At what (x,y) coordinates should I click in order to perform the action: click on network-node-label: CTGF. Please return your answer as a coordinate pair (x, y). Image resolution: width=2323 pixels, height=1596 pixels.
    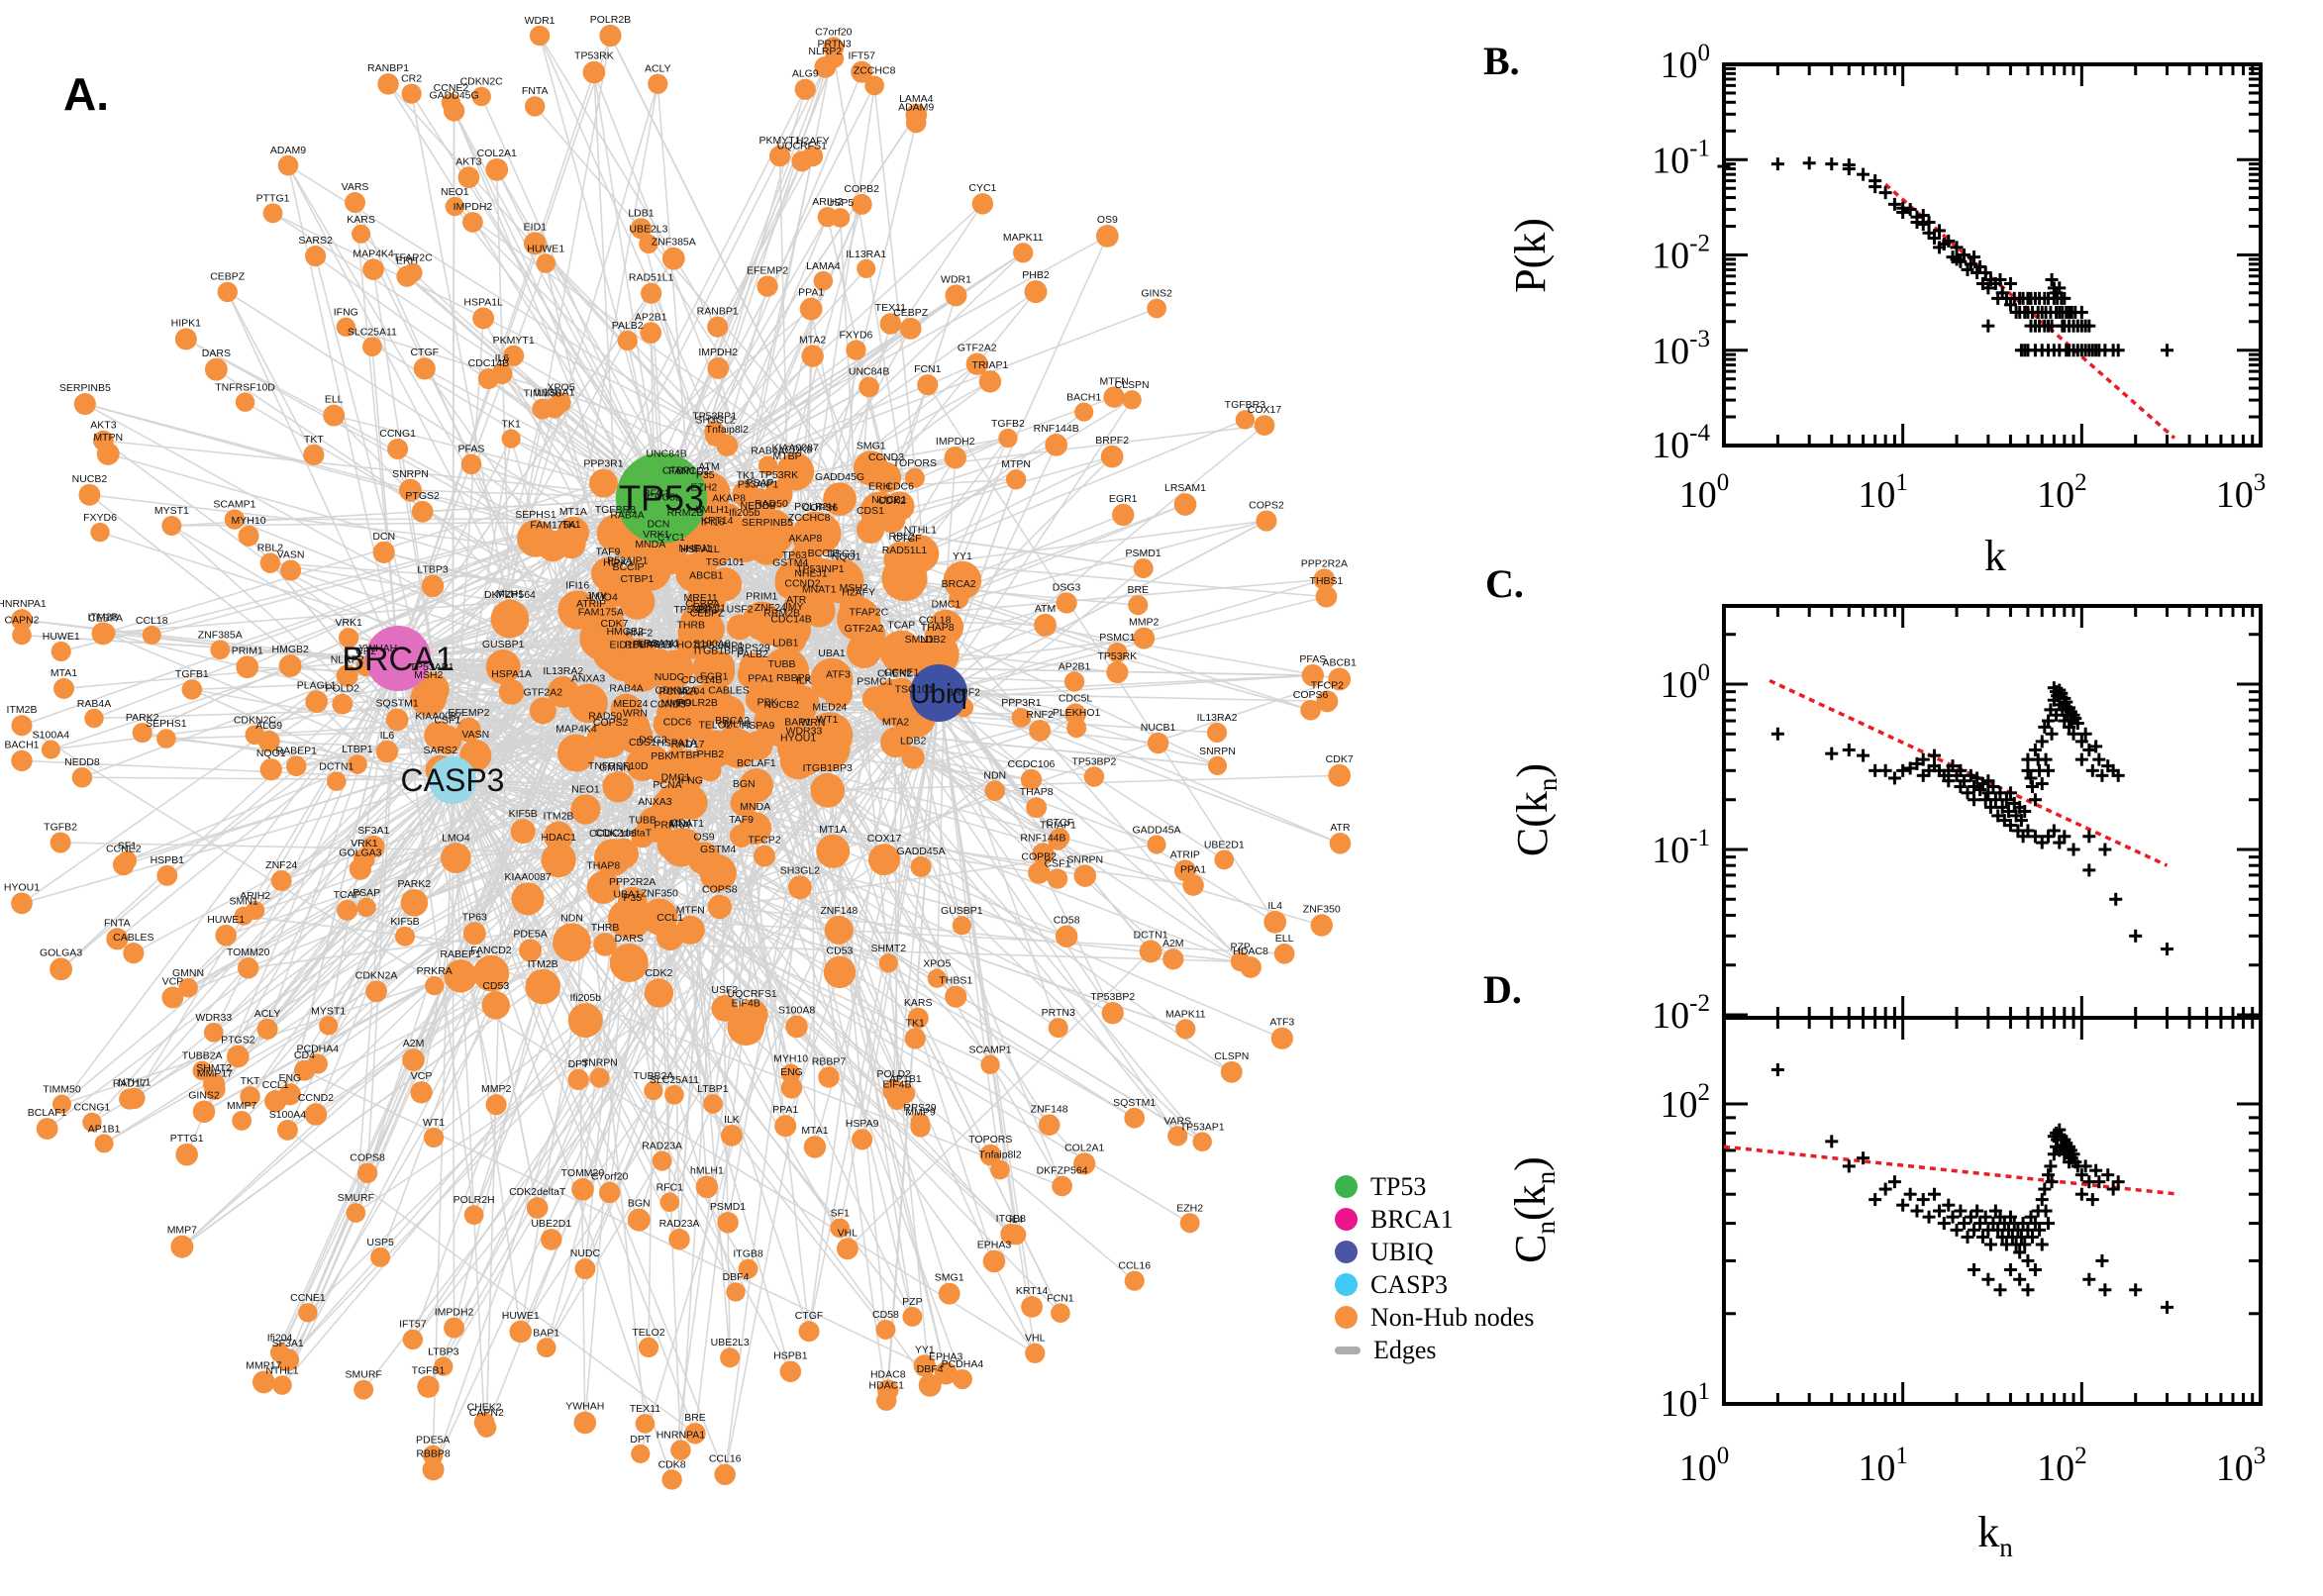
    Looking at the image, I should click on (809, 1316).